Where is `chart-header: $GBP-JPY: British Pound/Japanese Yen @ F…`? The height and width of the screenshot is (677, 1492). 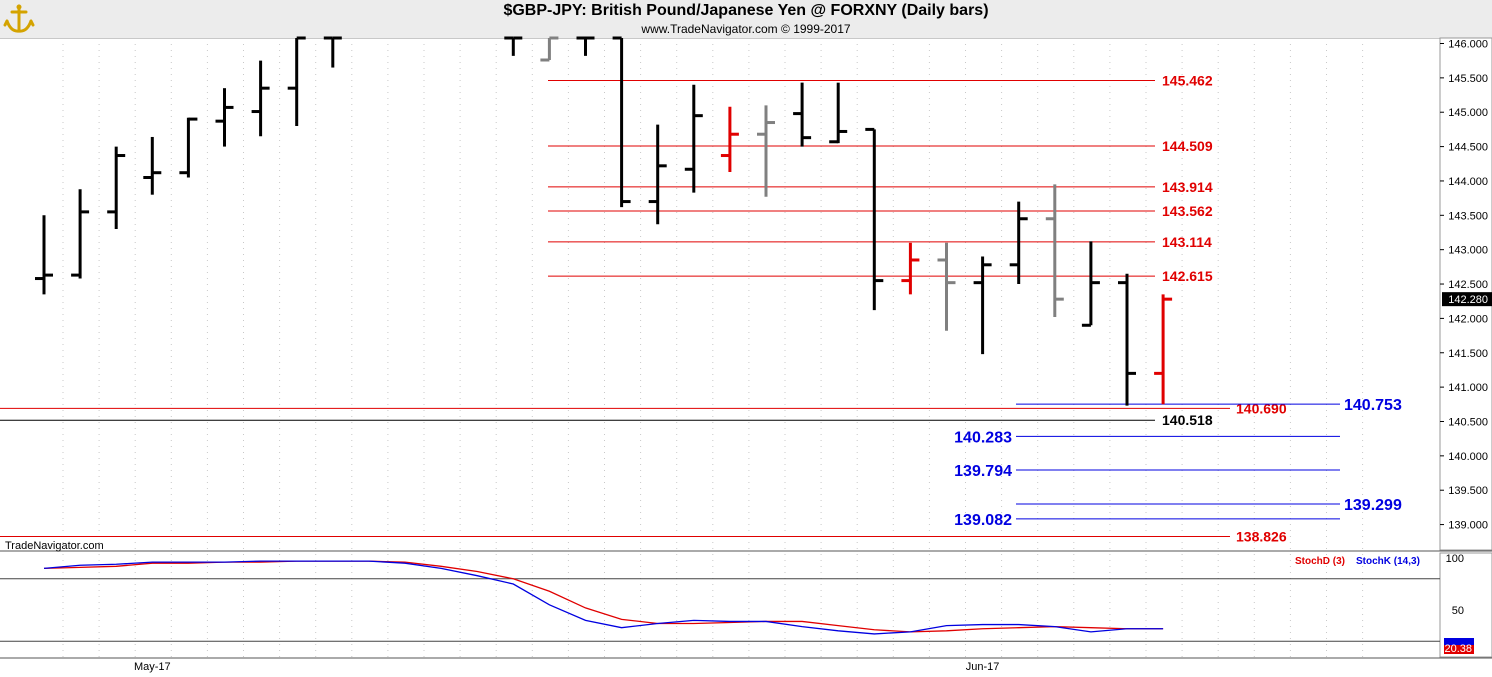 chart-header: $GBP-JPY: British Pound/Japanese Yen @ F… is located at coordinates (746, 19).